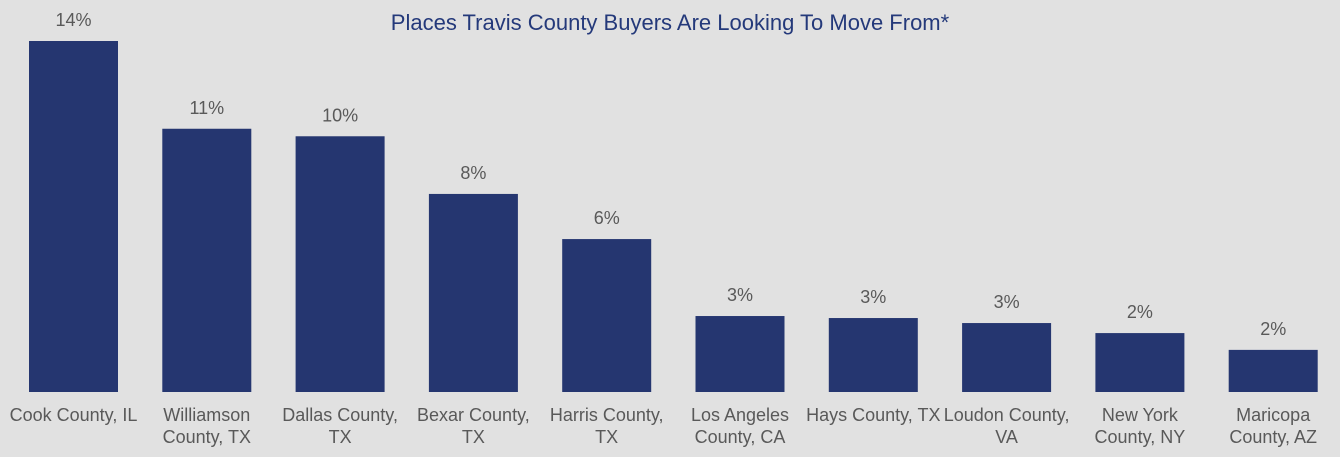 The height and width of the screenshot is (457, 1340). Describe the element at coordinates (73, 415) in the screenshot. I see `x-tick-label: Cook County, IL` at that location.